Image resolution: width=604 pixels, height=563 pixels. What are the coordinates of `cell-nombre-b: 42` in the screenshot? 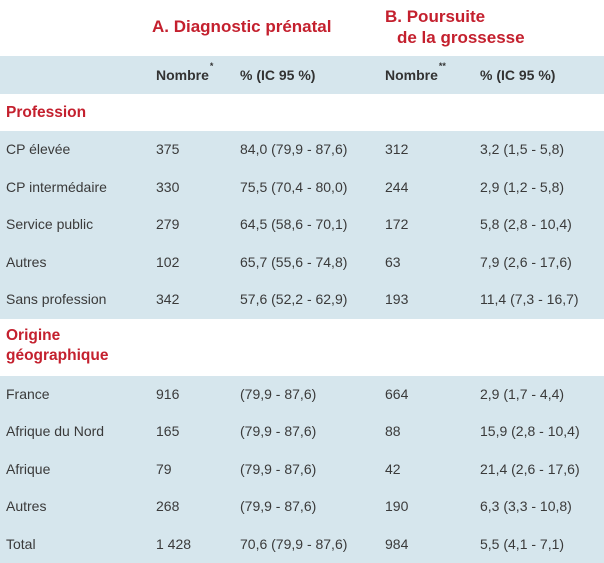 It's located at (393, 470).